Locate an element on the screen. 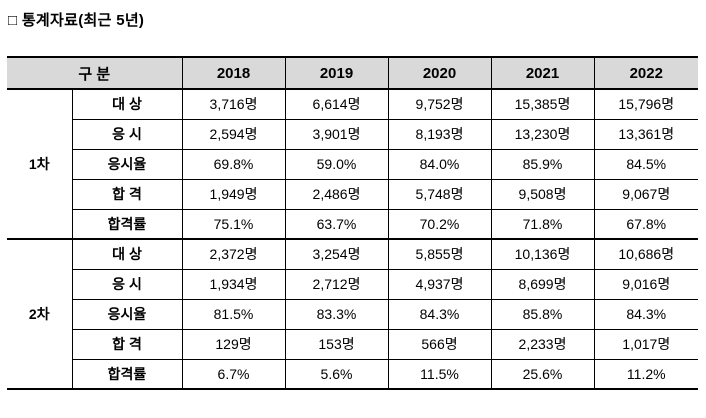 The height and width of the screenshot is (418, 706). table-row: 합격률 75.1% 63.7% 70.2% 71.8% 67.8% is located at coordinates (352, 224).